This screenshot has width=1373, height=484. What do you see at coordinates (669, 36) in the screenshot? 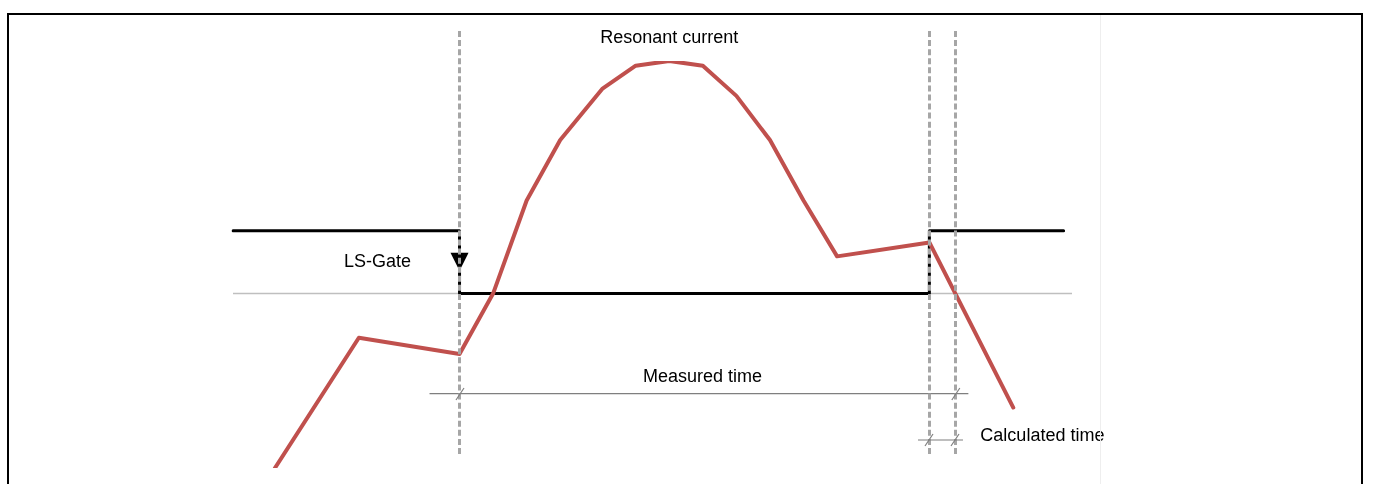
I see `series-label: Resonant current` at bounding box center [669, 36].